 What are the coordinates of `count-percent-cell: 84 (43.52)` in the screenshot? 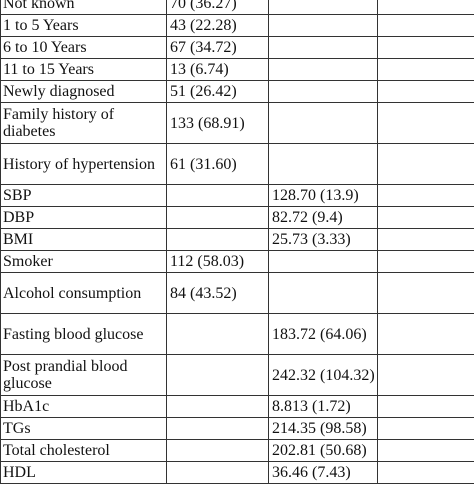 It's located at (218, 293).